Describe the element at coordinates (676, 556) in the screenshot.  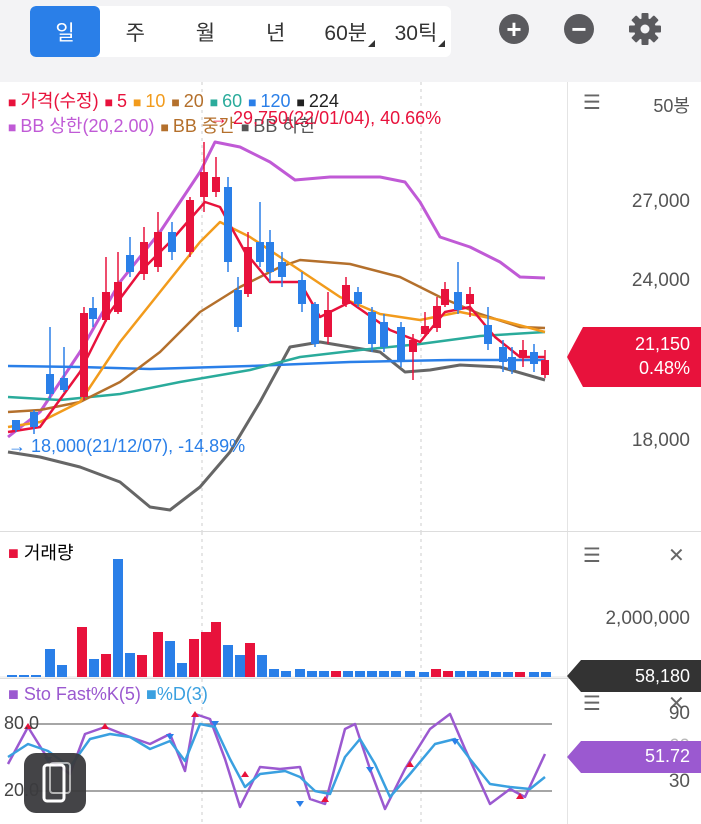
I see `volume-close-icon: ✕` at that location.